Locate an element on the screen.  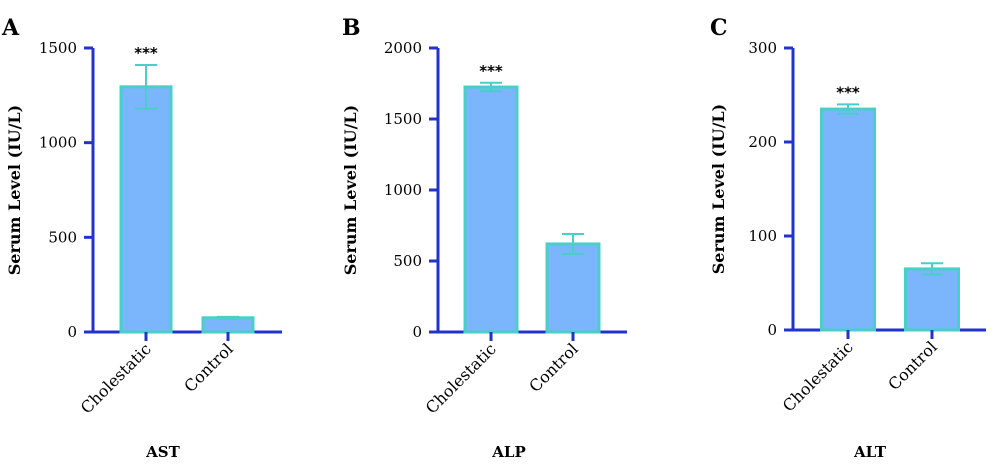
x-axis-title: ALP is located at coordinates (508, 452).